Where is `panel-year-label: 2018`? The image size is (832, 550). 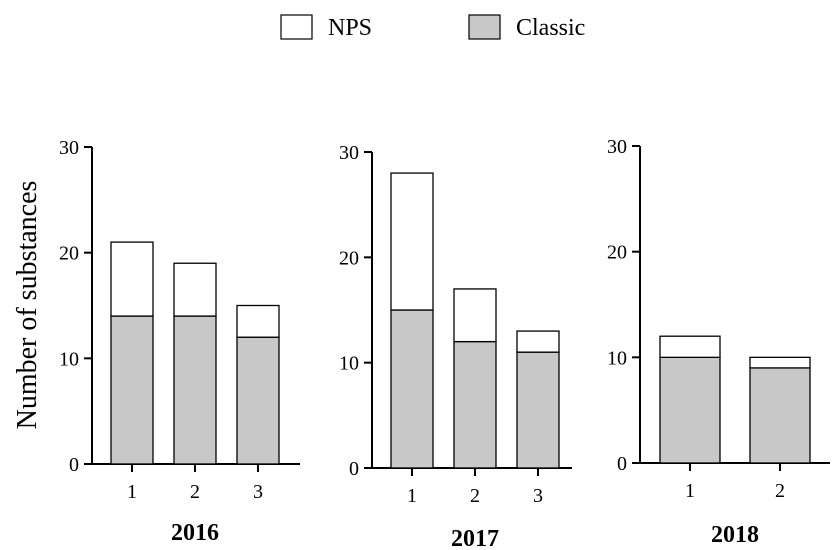 panel-year-label: 2018 is located at coordinates (735, 535).